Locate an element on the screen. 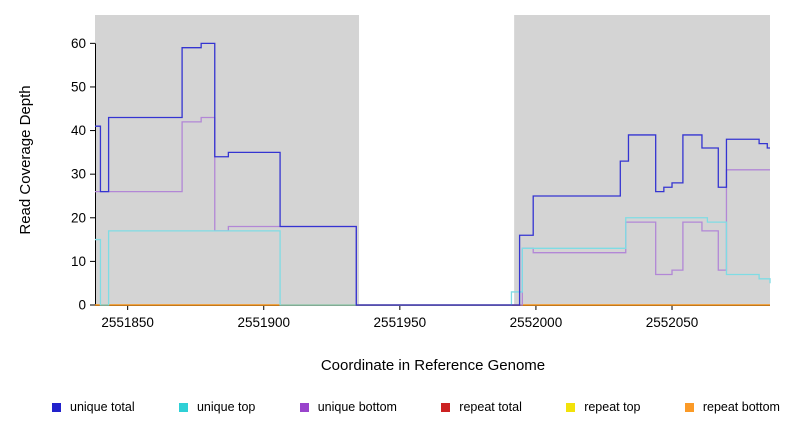  x-axis-title: Coordinate in Reference Genome is located at coordinates (433, 365).